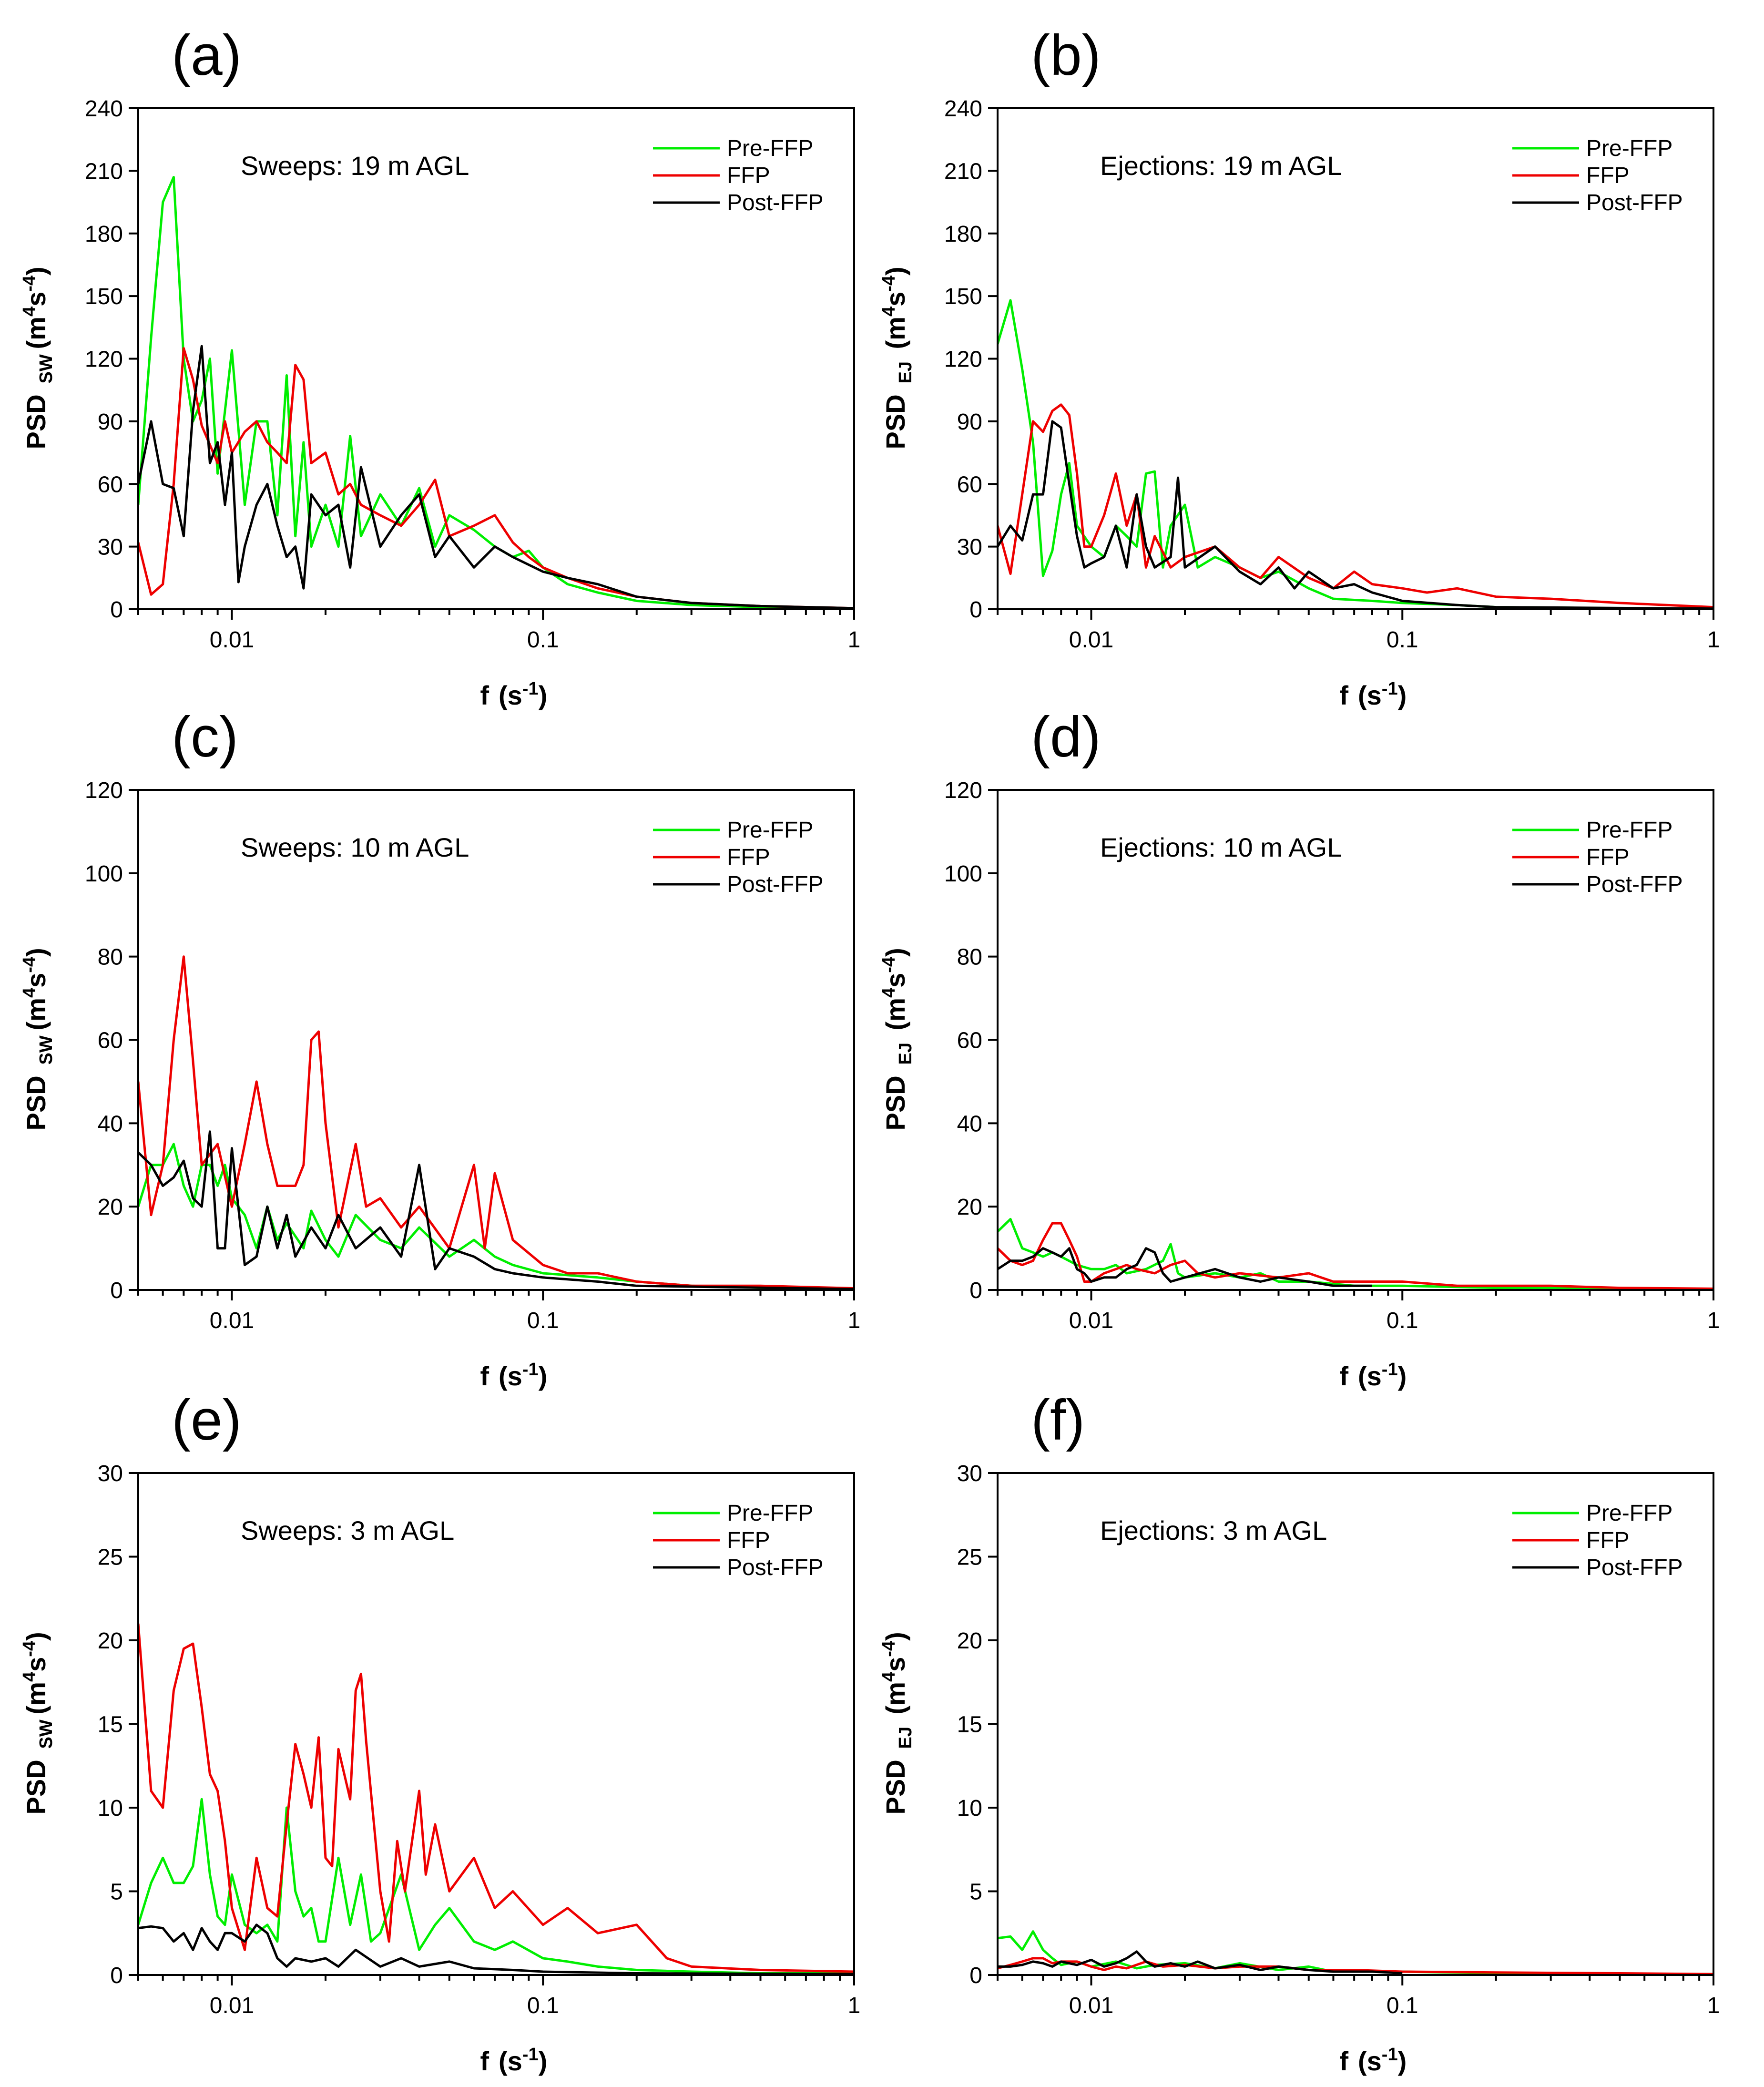  What do you see at coordinates (110, 1557) in the screenshot?
I see `y-tick-label: 25` at bounding box center [110, 1557].